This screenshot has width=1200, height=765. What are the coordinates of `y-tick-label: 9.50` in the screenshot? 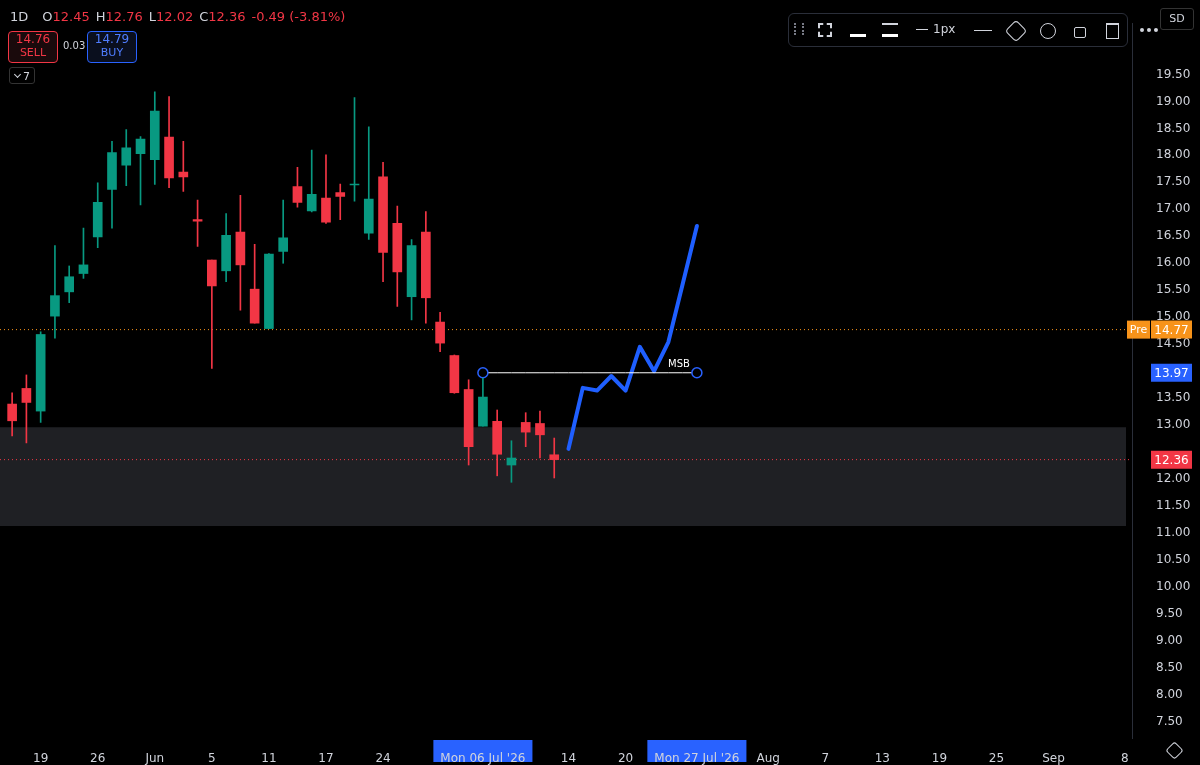 It's located at (1169, 613).